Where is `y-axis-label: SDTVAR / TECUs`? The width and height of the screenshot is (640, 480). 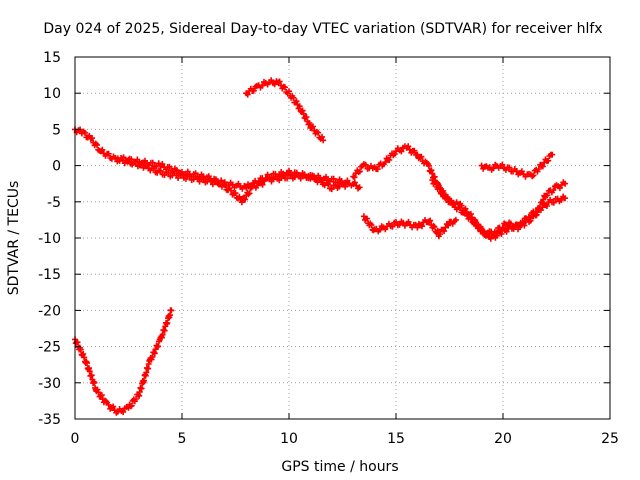 y-axis-label: SDTVAR / TECUs is located at coordinates (14, 238).